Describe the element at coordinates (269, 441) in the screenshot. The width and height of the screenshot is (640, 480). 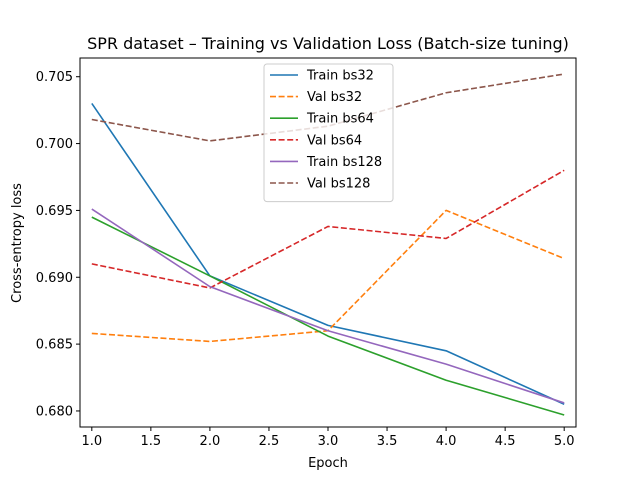
I see `x-tick-label: 2.5` at that location.